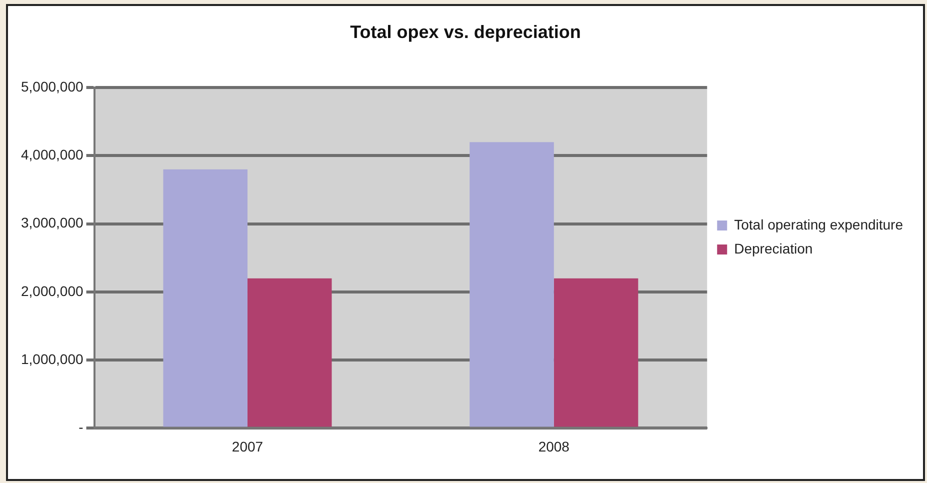  What do you see at coordinates (773, 248) in the screenshot?
I see `legend-label: Depreciation` at bounding box center [773, 248].